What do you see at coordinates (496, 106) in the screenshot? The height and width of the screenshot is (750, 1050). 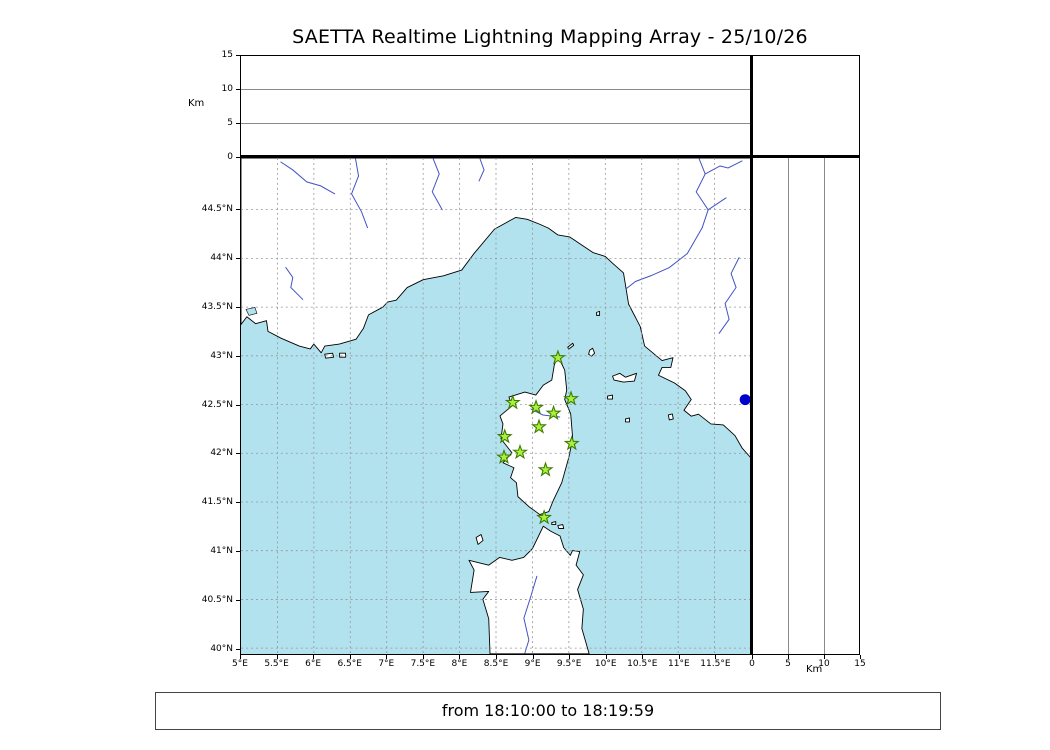 I see `altitude-panel-top` at bounding box center [496, 106].